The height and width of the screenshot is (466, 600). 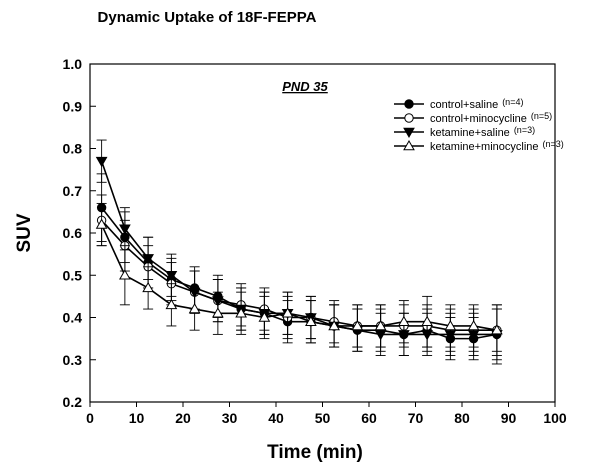 What do you see at coordinates (230, 418) in the screenshot?
I see `x-tick-label: 30` at bounding box center [230, 418].